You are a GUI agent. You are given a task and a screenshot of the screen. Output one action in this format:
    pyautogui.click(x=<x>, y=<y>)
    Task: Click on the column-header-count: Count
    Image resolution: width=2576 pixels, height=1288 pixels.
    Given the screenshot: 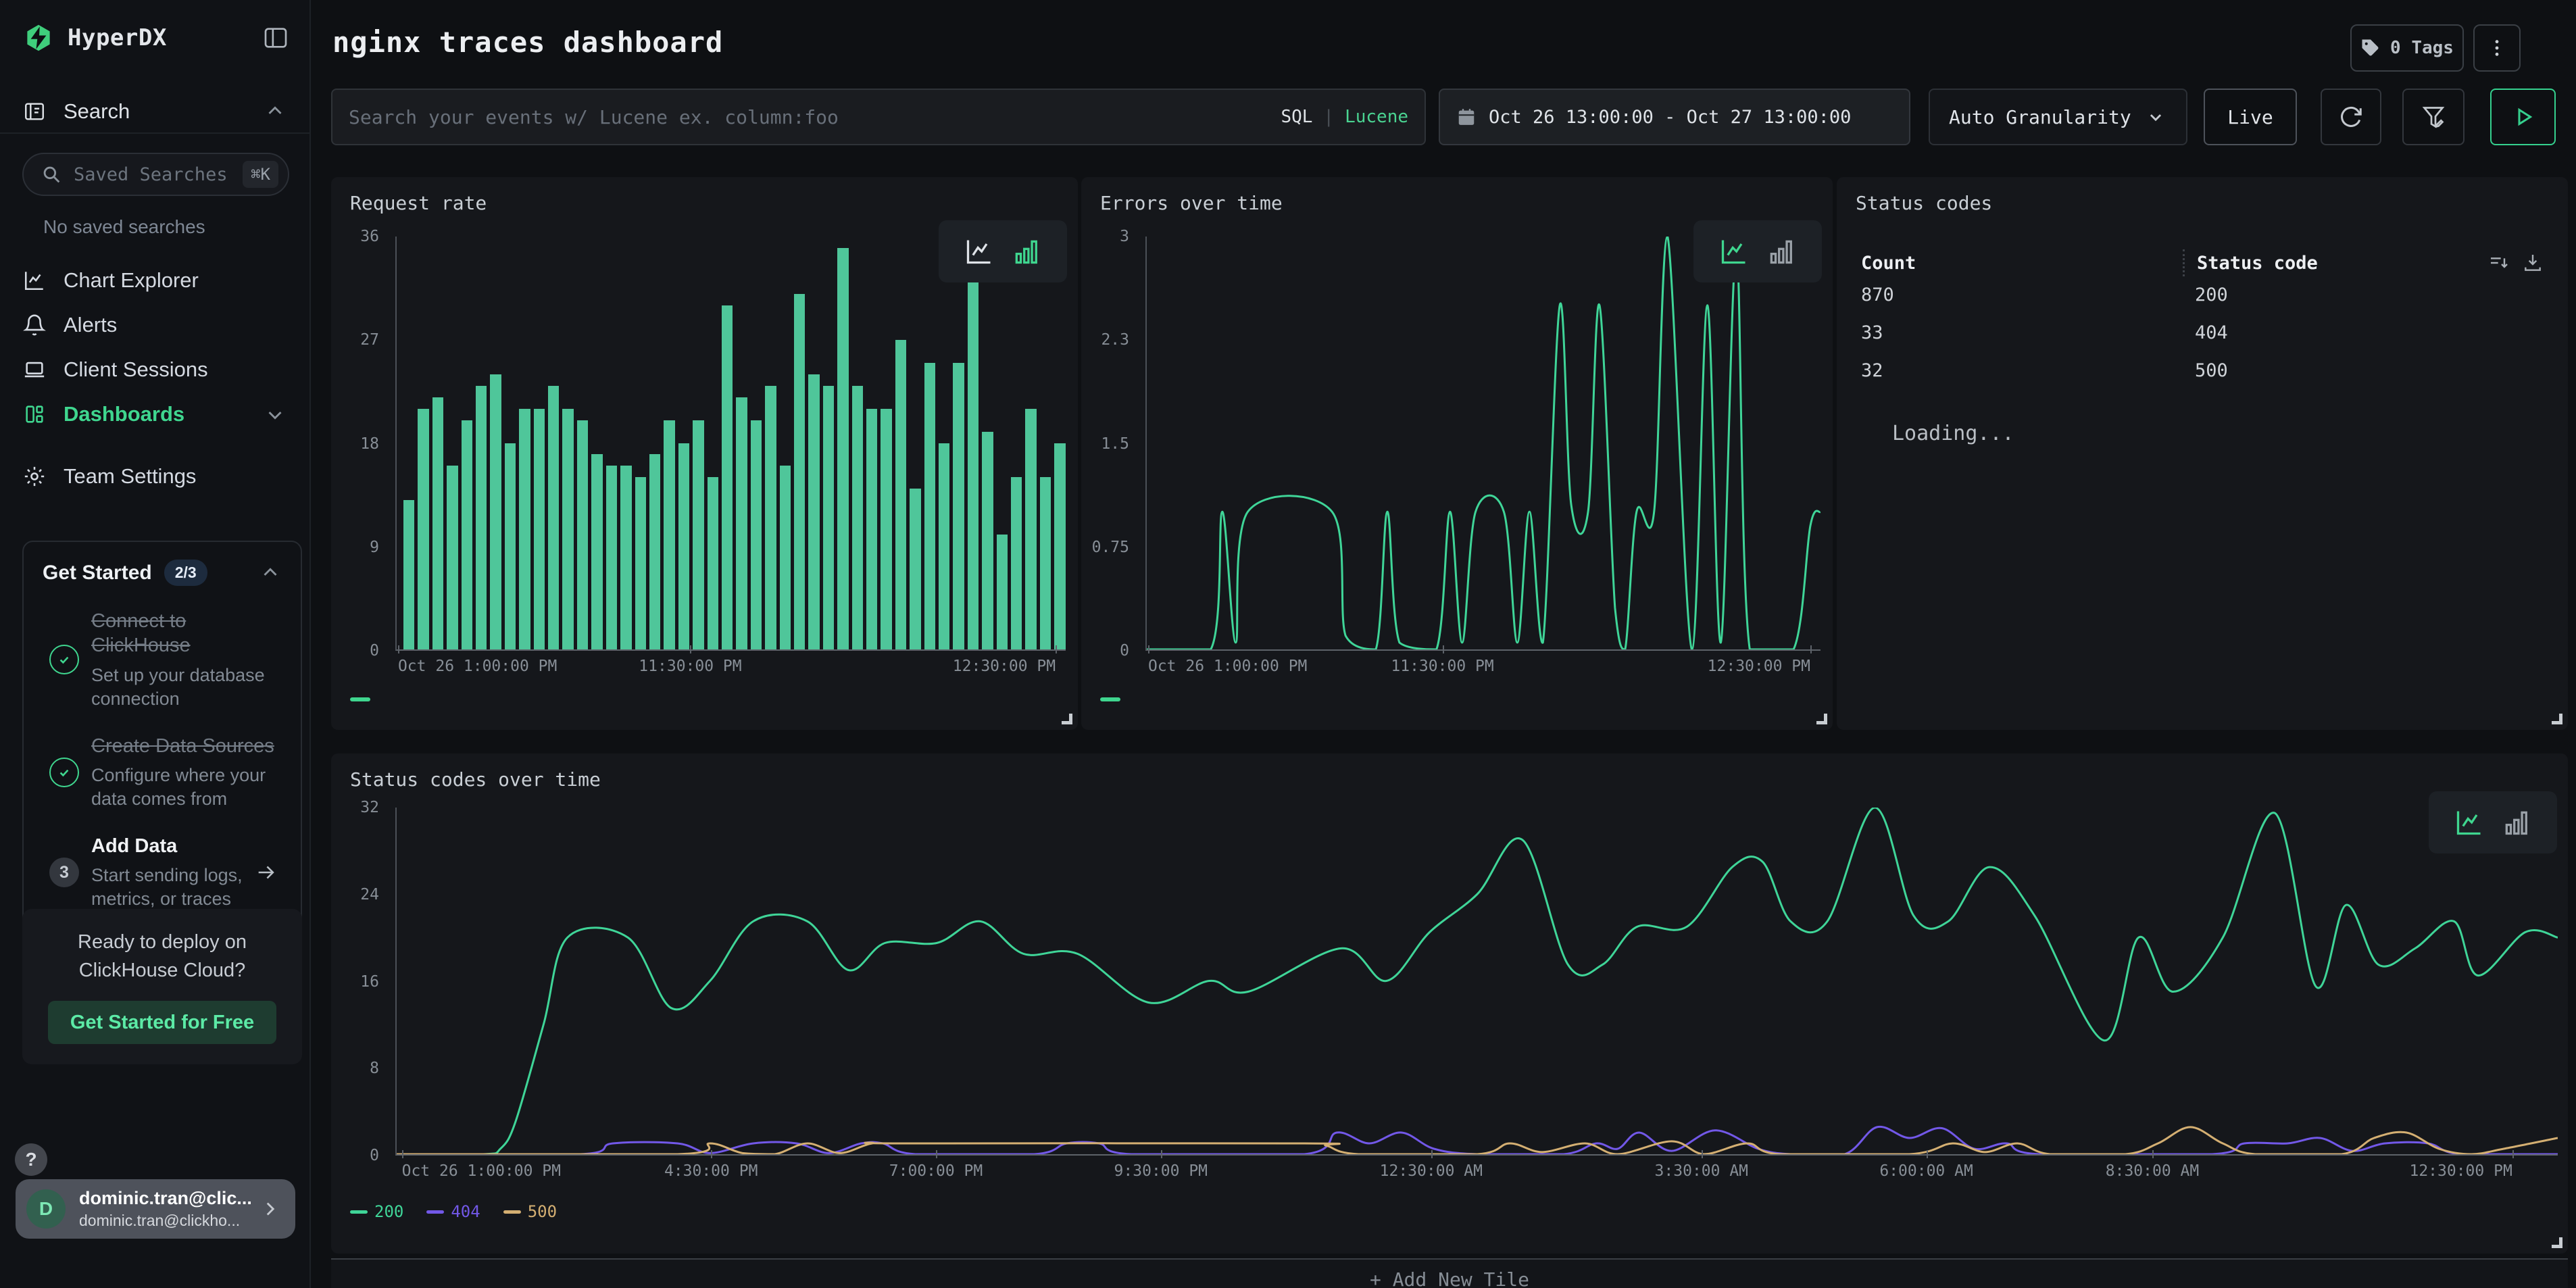 What is the action you would take?
    pyautogui.click(x=1889, y=263)
    